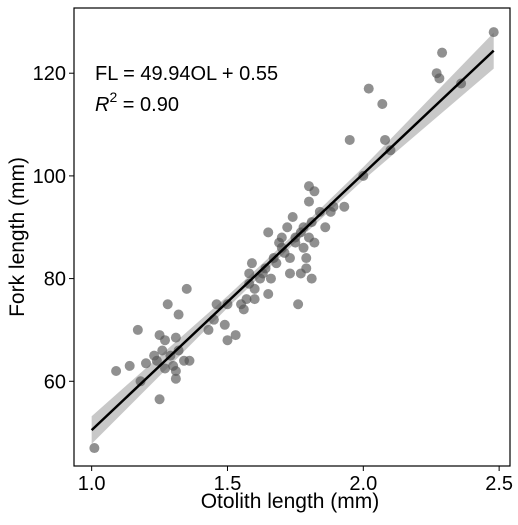 This screenshot has height=525, width=518. Describe the element at coordinates (92, 484) in the screenshot. I see `x-tick-label: 1.0` at that location.